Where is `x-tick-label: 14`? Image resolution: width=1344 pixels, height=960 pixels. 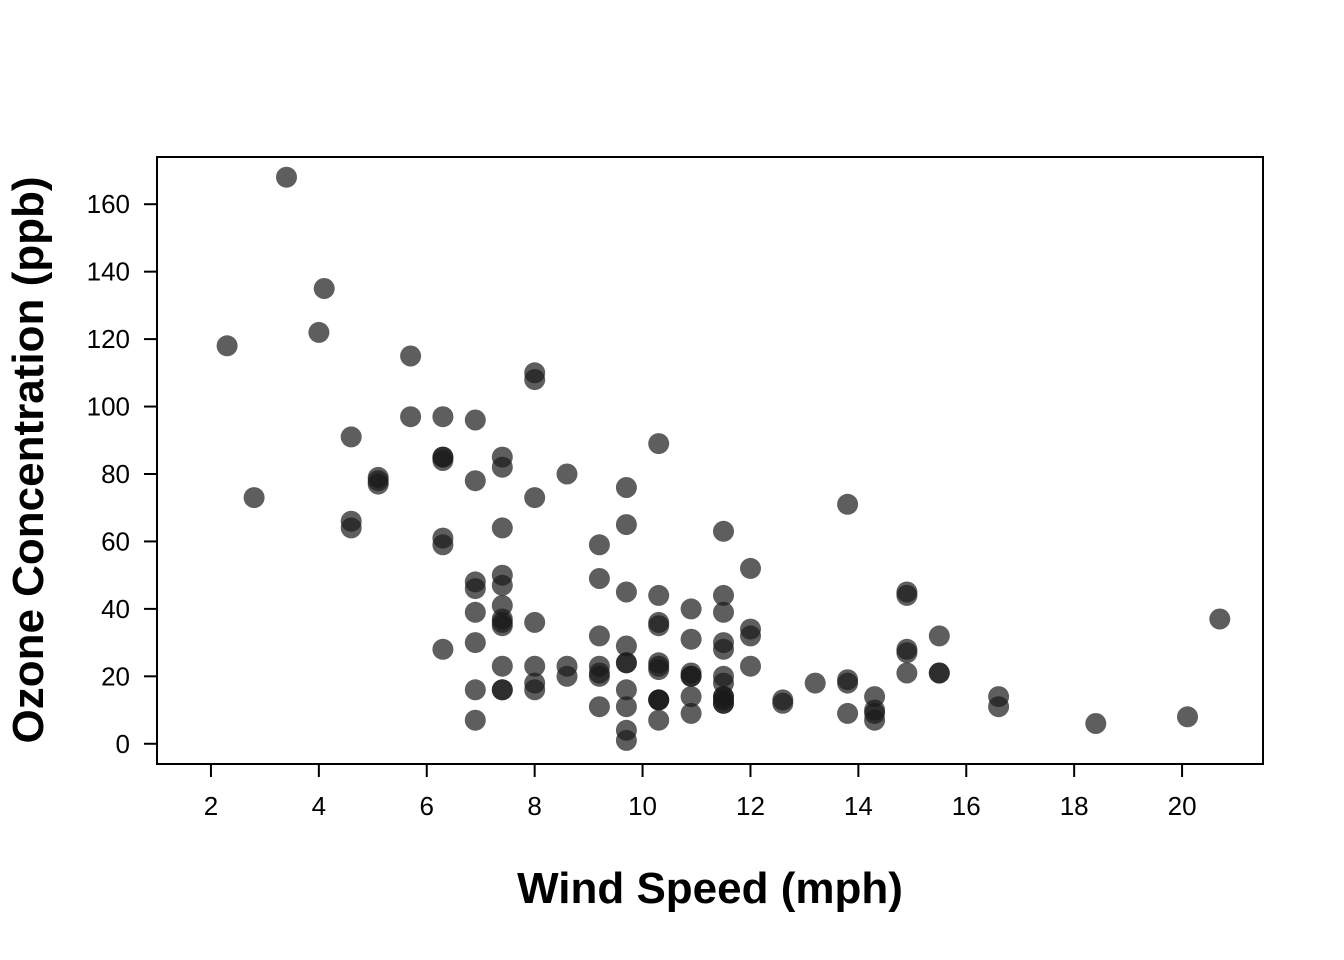 x-tick-label: 14 is located at coordinates (858, 806).